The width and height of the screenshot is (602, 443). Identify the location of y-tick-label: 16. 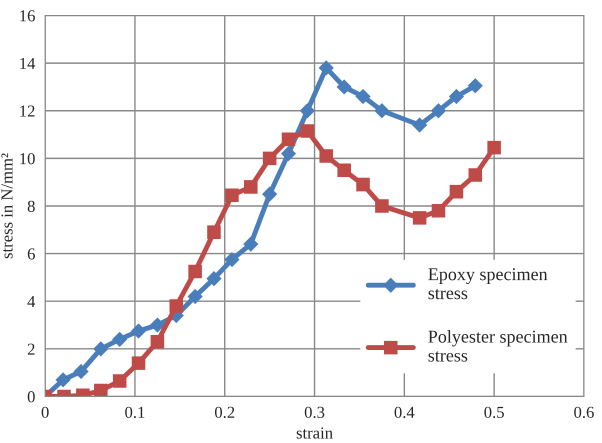
(27, 16).